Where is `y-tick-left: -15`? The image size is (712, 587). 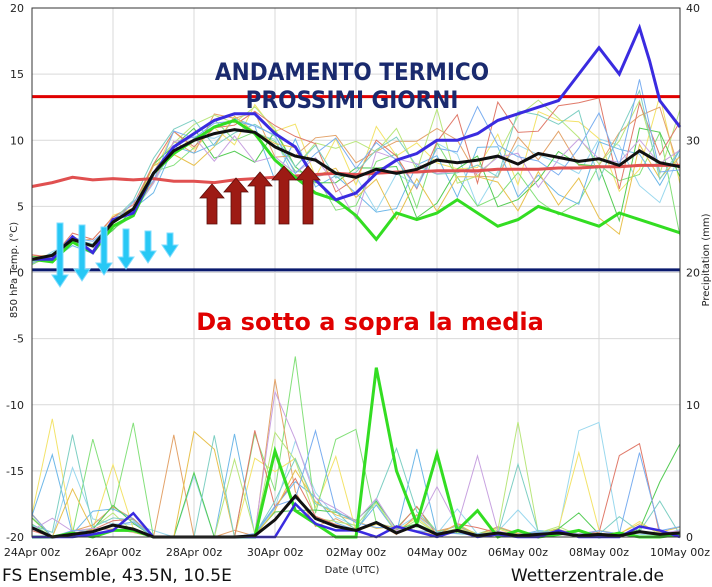
y-tick-left: -15 is located at coordinates (15, 471).